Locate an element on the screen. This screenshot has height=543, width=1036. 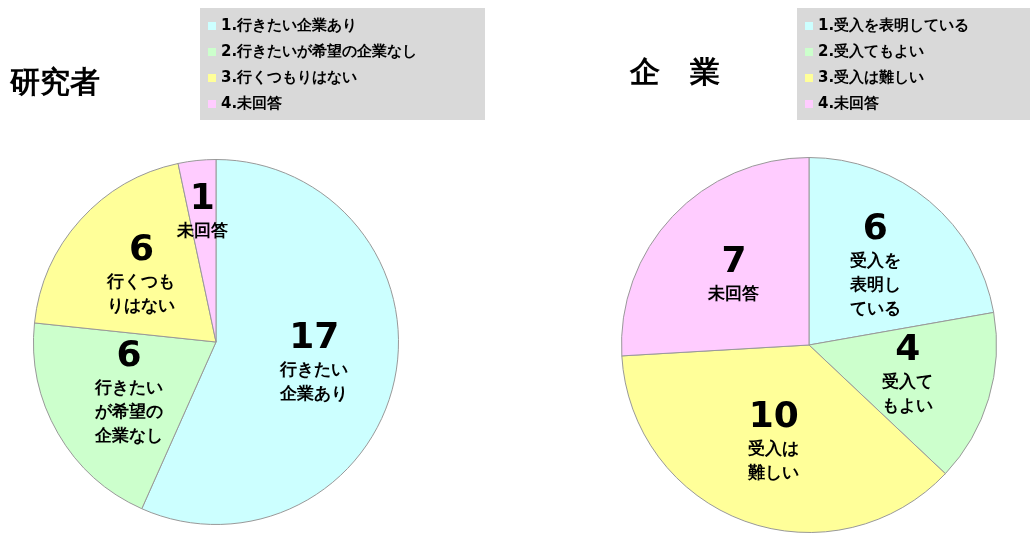
text: 企 業 is located at coordinates (675, 72).